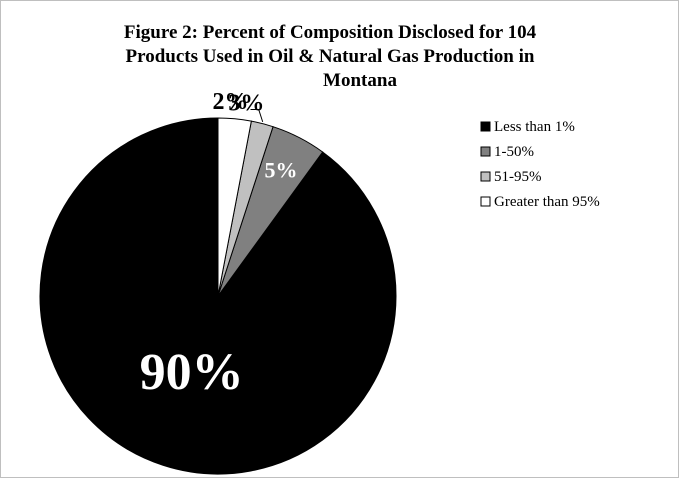 This screenshot has width=679, height=478. Describe the element at coordinates (246, 104) in the screenshot. I see `data-label-4: 3%` at that location.